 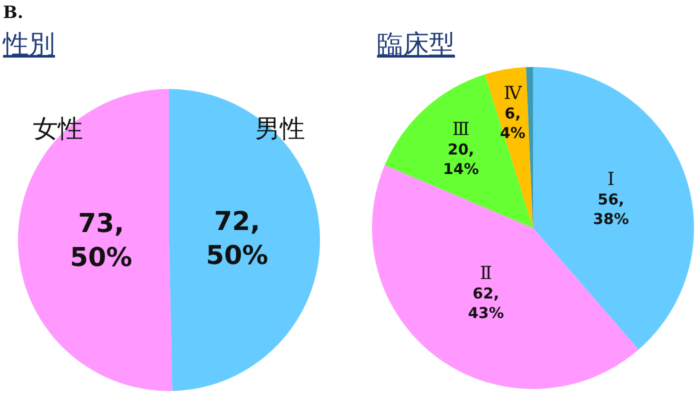 I want to click on data-label: 20, 14%, so click(x=461, y=159).